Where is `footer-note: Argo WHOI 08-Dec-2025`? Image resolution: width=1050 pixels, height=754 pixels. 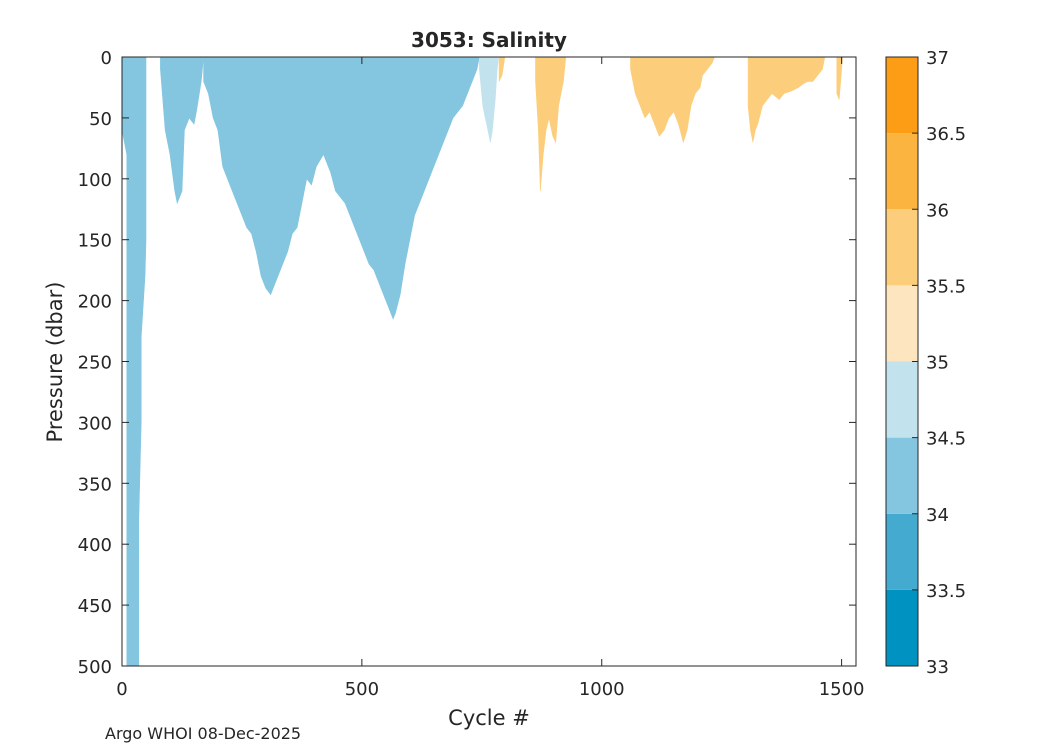
footer-note: Argo WHOI 08-Dec-2025 is located at coordinates (203, 733).